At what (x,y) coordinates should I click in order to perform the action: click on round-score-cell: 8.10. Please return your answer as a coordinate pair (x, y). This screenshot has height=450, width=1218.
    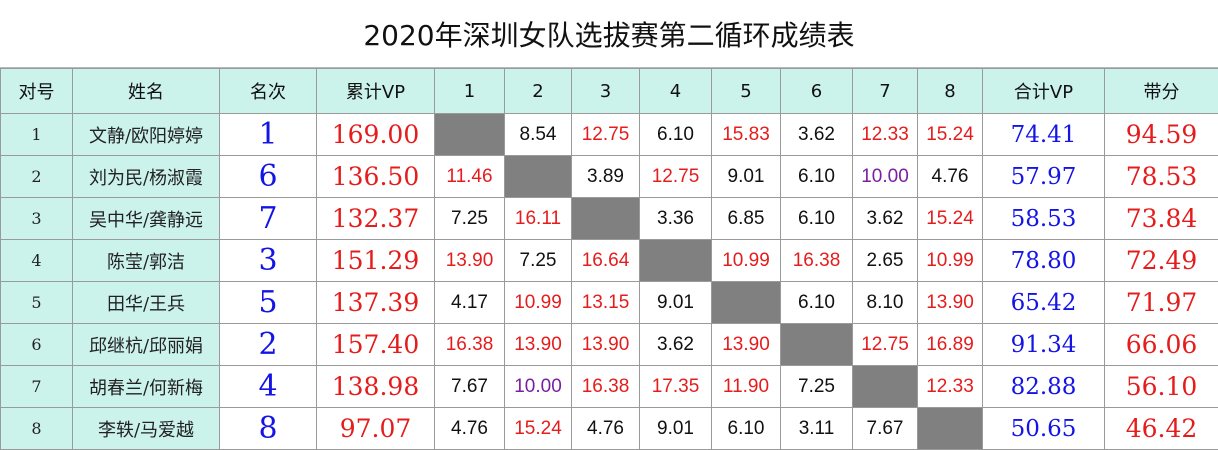
    Looking at the image, I should click on (885, 302).